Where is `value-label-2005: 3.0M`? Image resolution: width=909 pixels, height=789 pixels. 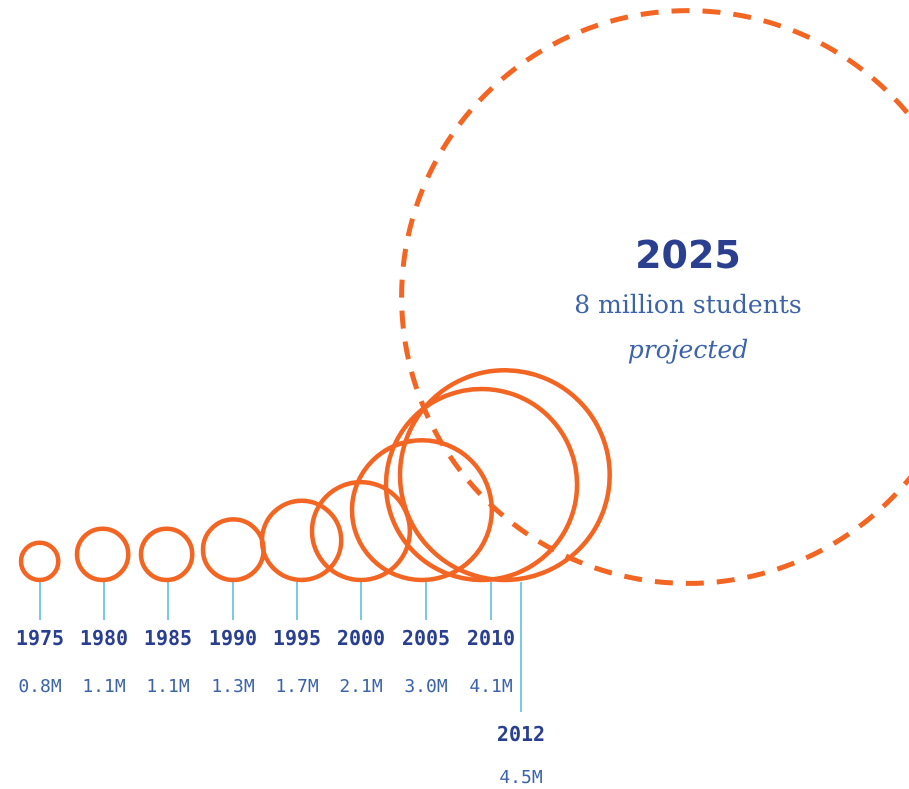 value-label-2005: 3.0M is located at coordinates (426, 686).